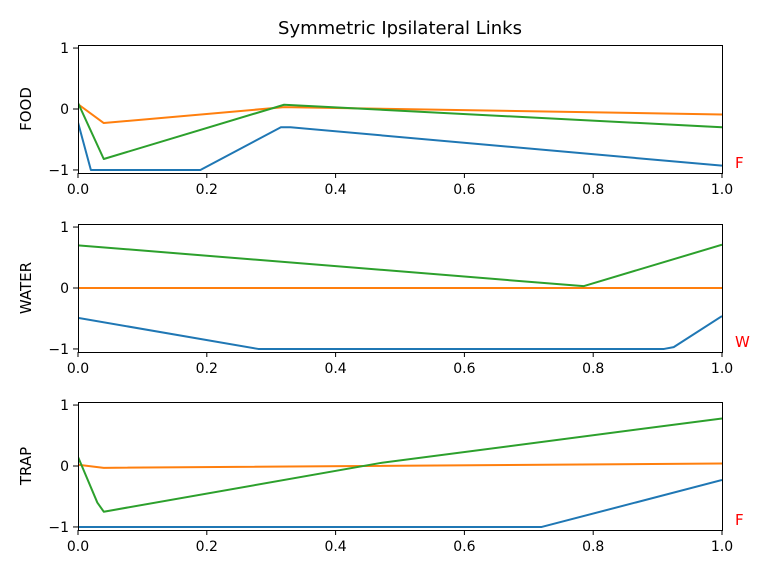 Image resolution: width=768 pixels, height=580 pixels. What do you see at coordinates (207, 369) in the screenshot?
I see `panel-water-xtick-label: 0.2` at bounding box center [207, 369].